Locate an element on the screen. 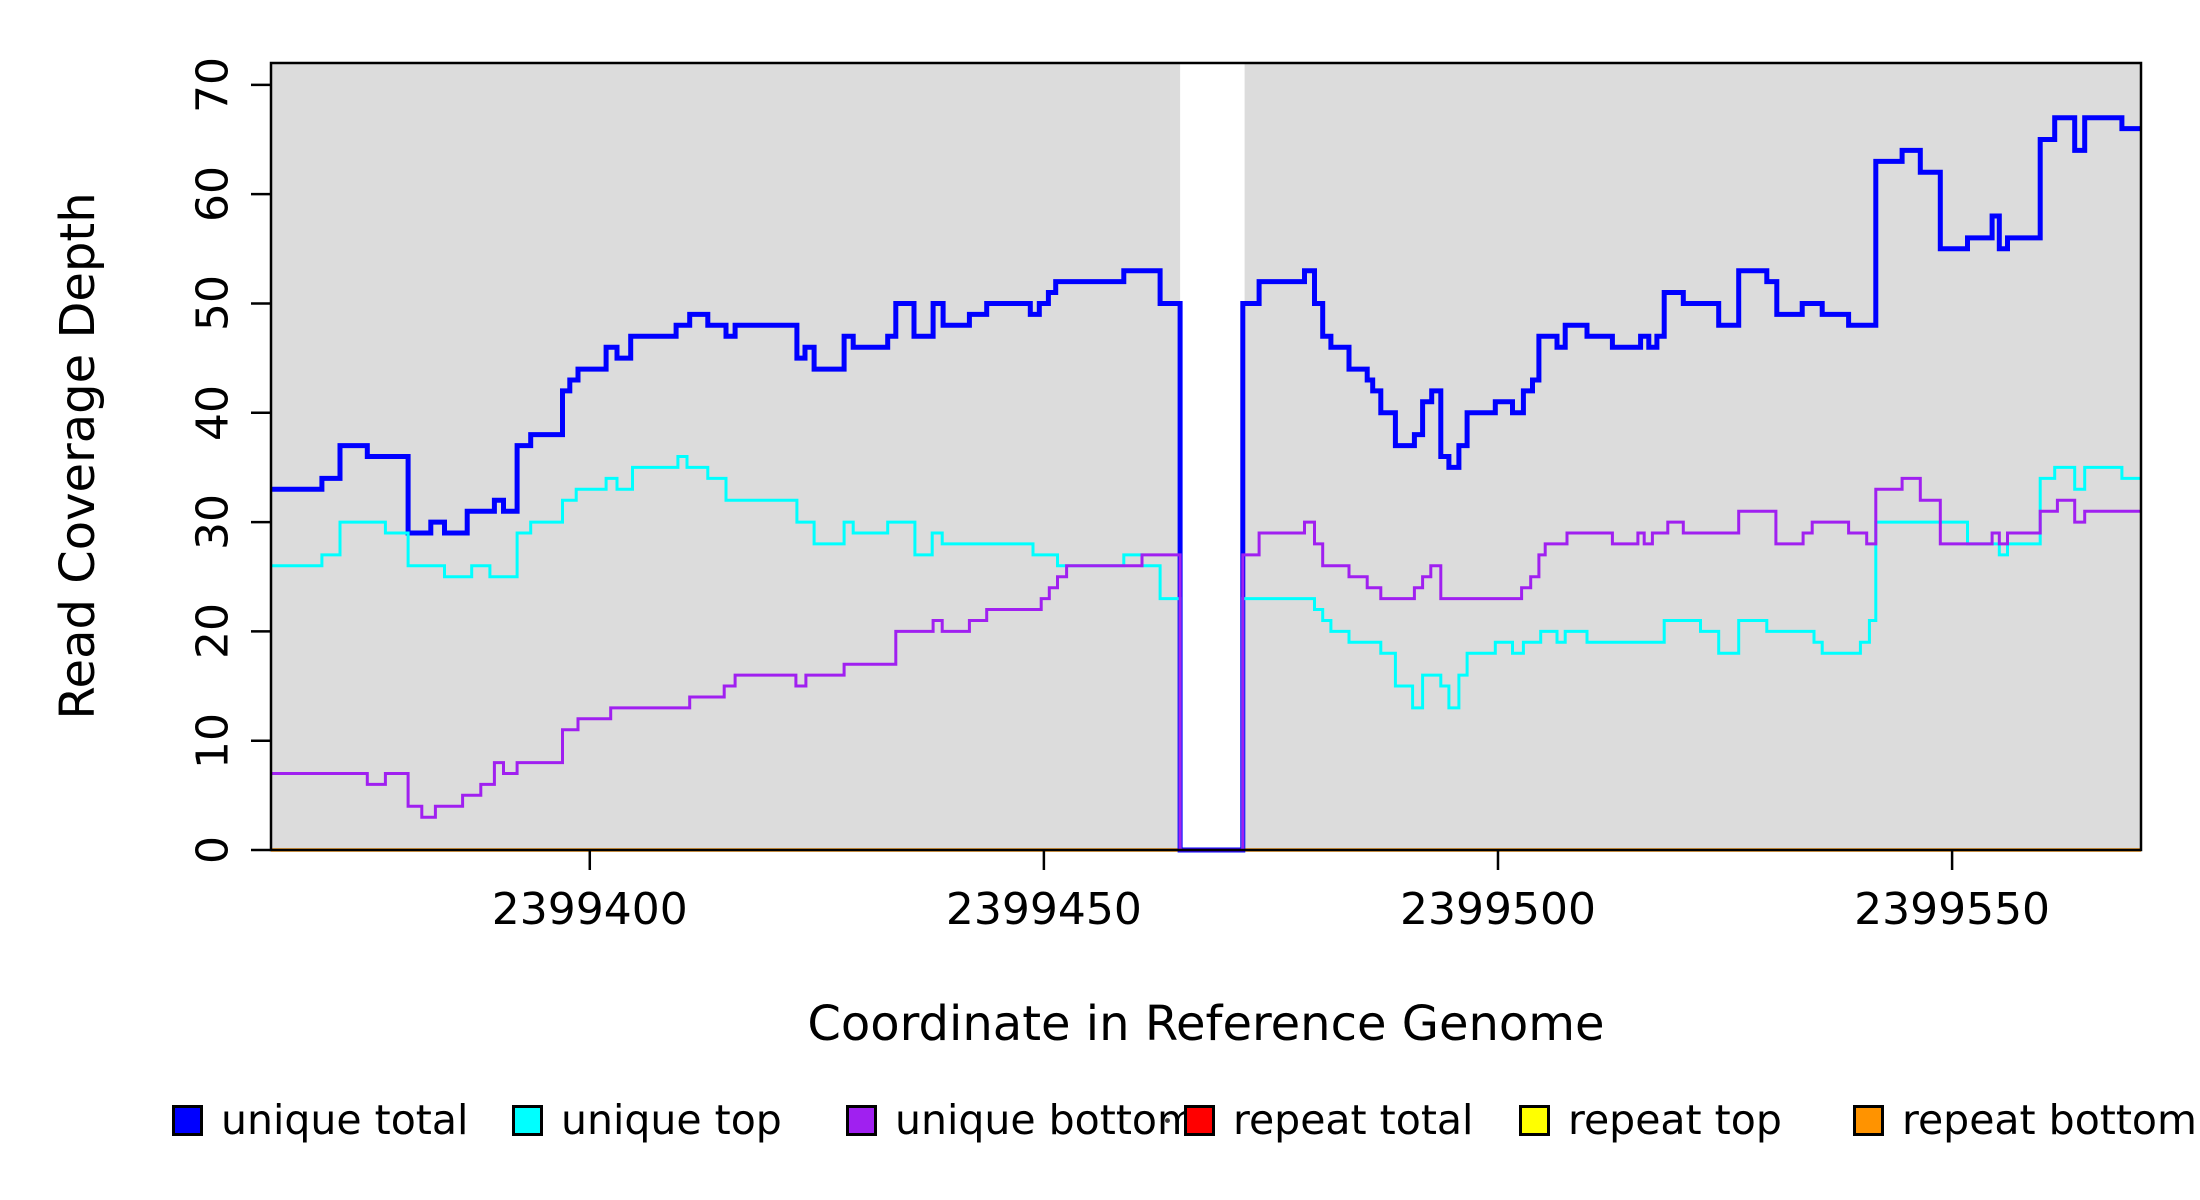 The width and height of the screenshot is (2200, 1200). legend-swatch-unique-total is located at coordinates (187, 1120).